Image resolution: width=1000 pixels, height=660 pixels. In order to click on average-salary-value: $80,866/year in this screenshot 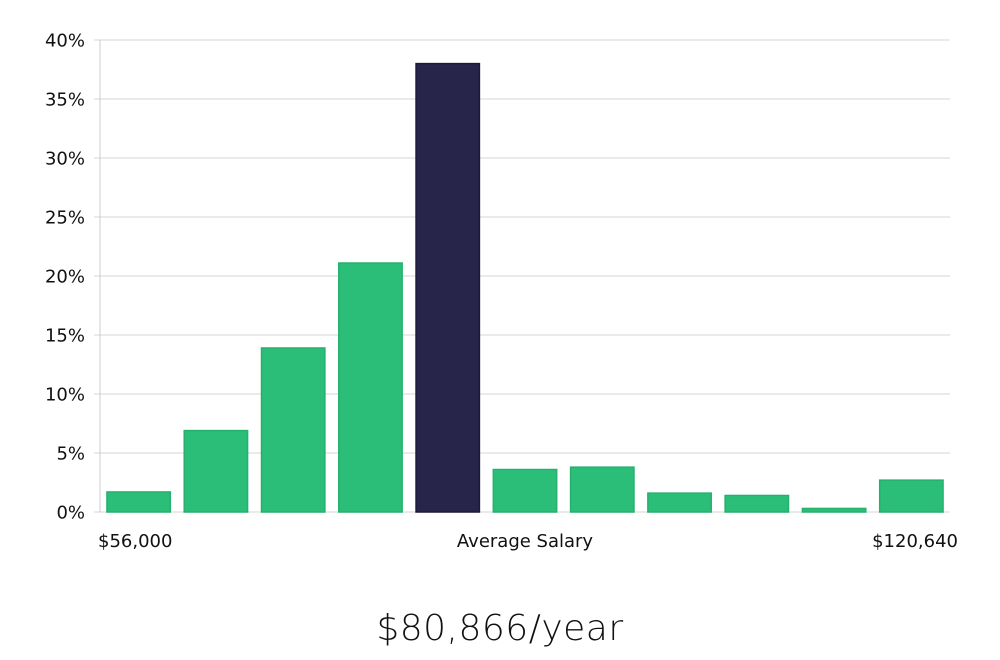, I will do `click(500, 628)`.